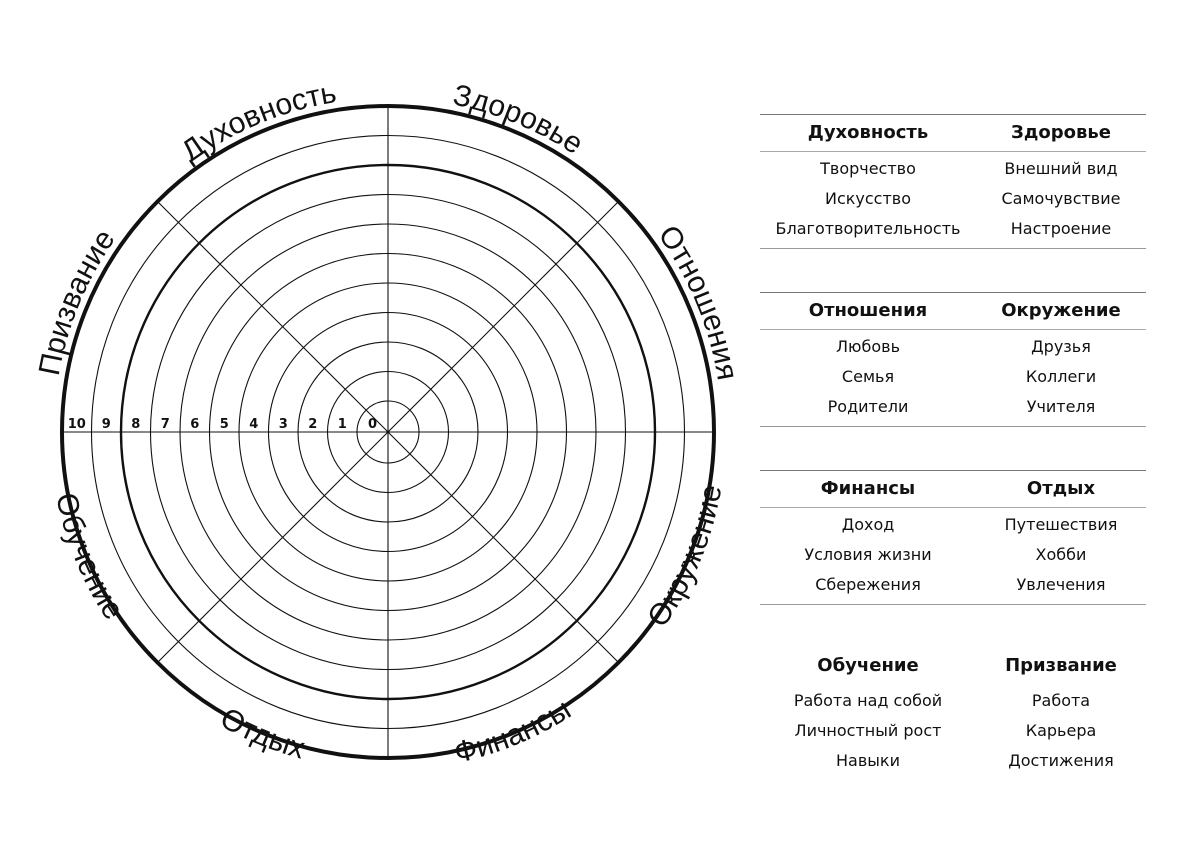  I want to click on category-group-header: Духовность Здоровье, so click(953, 133).